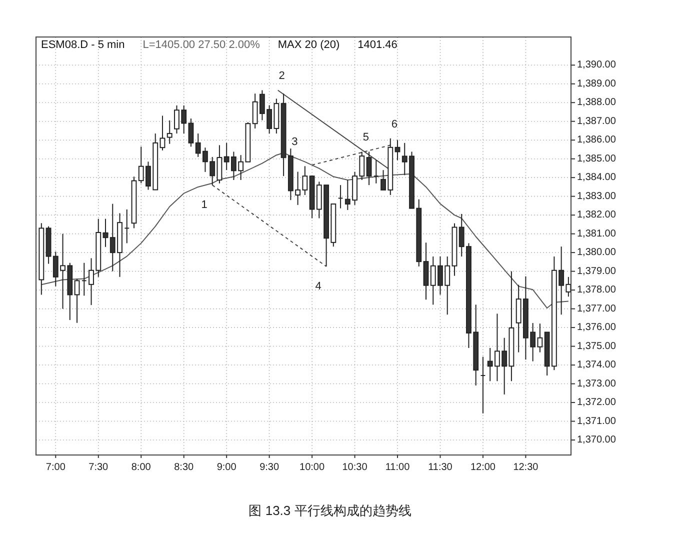 Image resolution: width=674 pixels, height=535 pixels. I want to click on x-tick-label: 8:30, so click(184, 467).